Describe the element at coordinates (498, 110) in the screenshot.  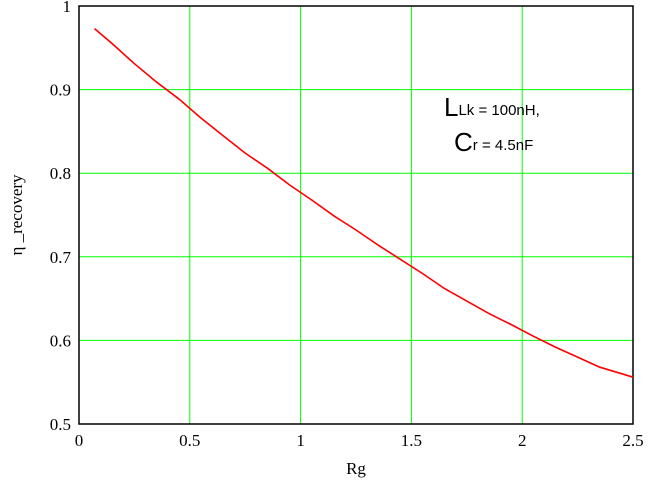
I see `annotation-l-value: Lk = 100nH,` at that location.